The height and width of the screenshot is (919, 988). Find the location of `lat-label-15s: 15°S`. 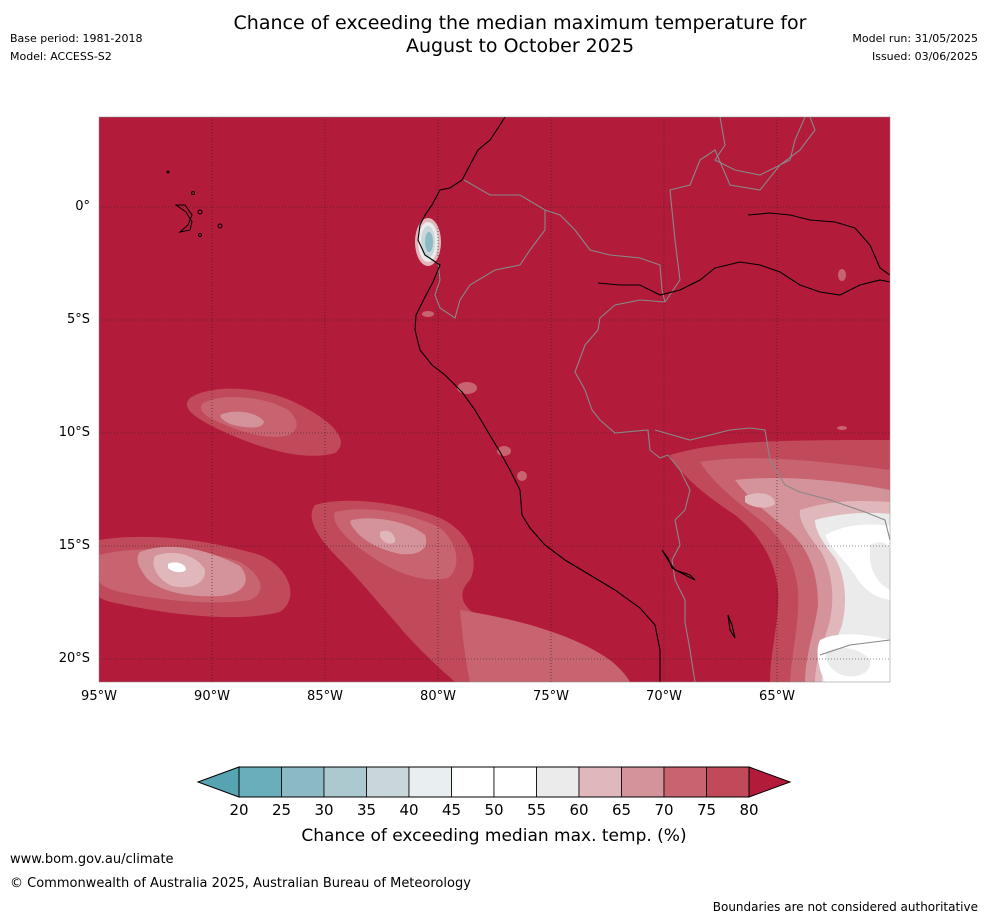

lat-label-15s: 15°S is located at coordinates (74, 545).